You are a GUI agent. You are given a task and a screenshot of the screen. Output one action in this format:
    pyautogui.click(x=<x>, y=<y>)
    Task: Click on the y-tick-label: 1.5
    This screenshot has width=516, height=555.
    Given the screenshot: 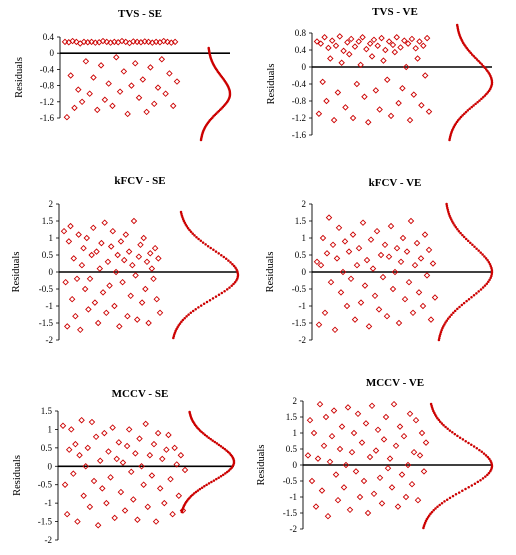 What is the action you would take?
    pyautogui.click(x=47, y=411)
    